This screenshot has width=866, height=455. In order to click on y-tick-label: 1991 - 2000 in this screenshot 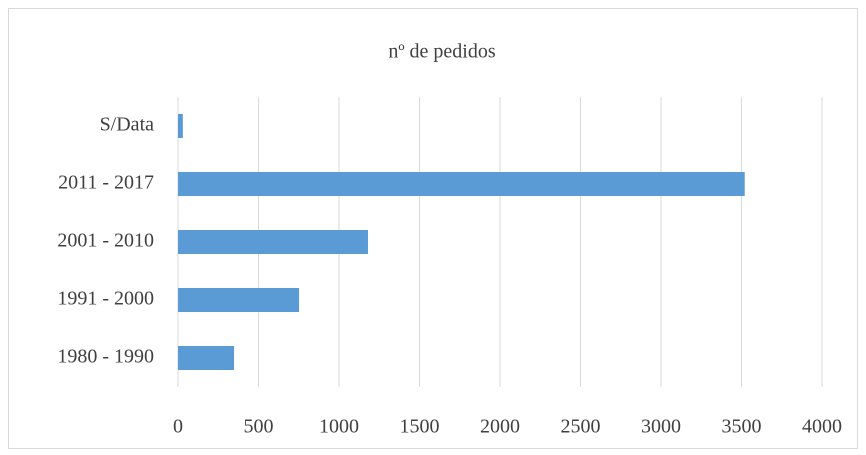, I will do `click(105, 299)`.